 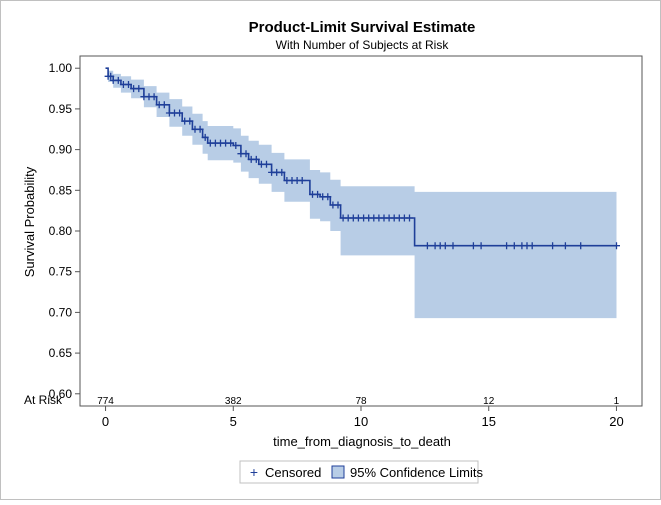 I want to click on y-tick-label: 0.85, so click(x=61, y=190).